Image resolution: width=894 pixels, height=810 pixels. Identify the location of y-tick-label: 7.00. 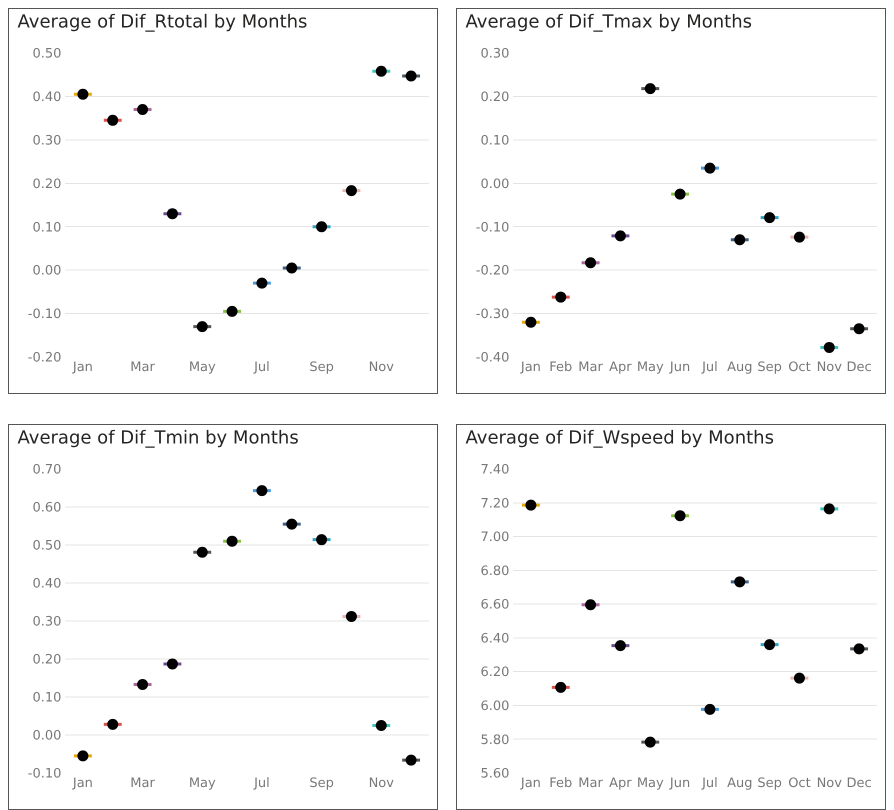
(495, 538).